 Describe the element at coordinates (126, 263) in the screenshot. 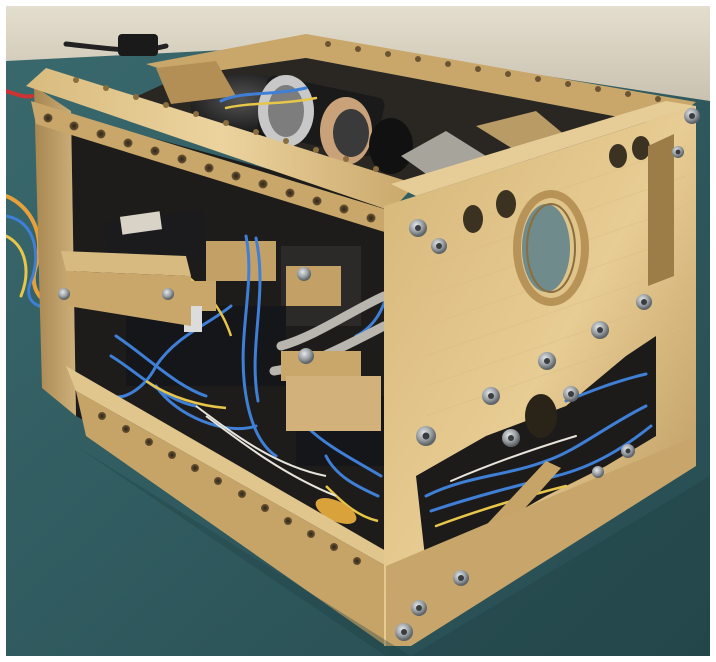

I see `left-mid-bar-top` at that location.